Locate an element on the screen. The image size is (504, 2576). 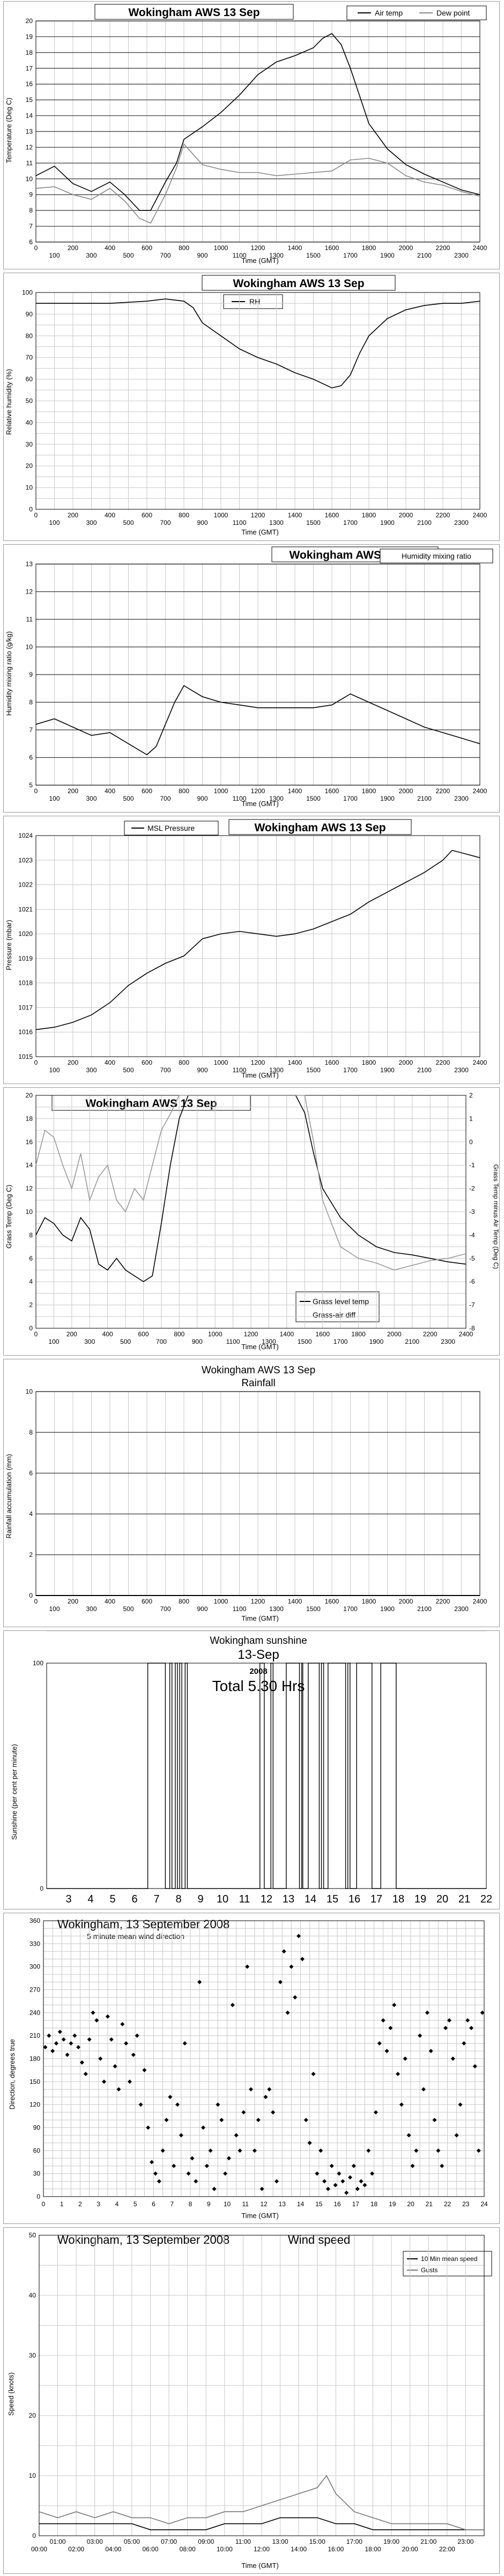
x-tick-label: 01:00 is located at coordinates (58, 2541).